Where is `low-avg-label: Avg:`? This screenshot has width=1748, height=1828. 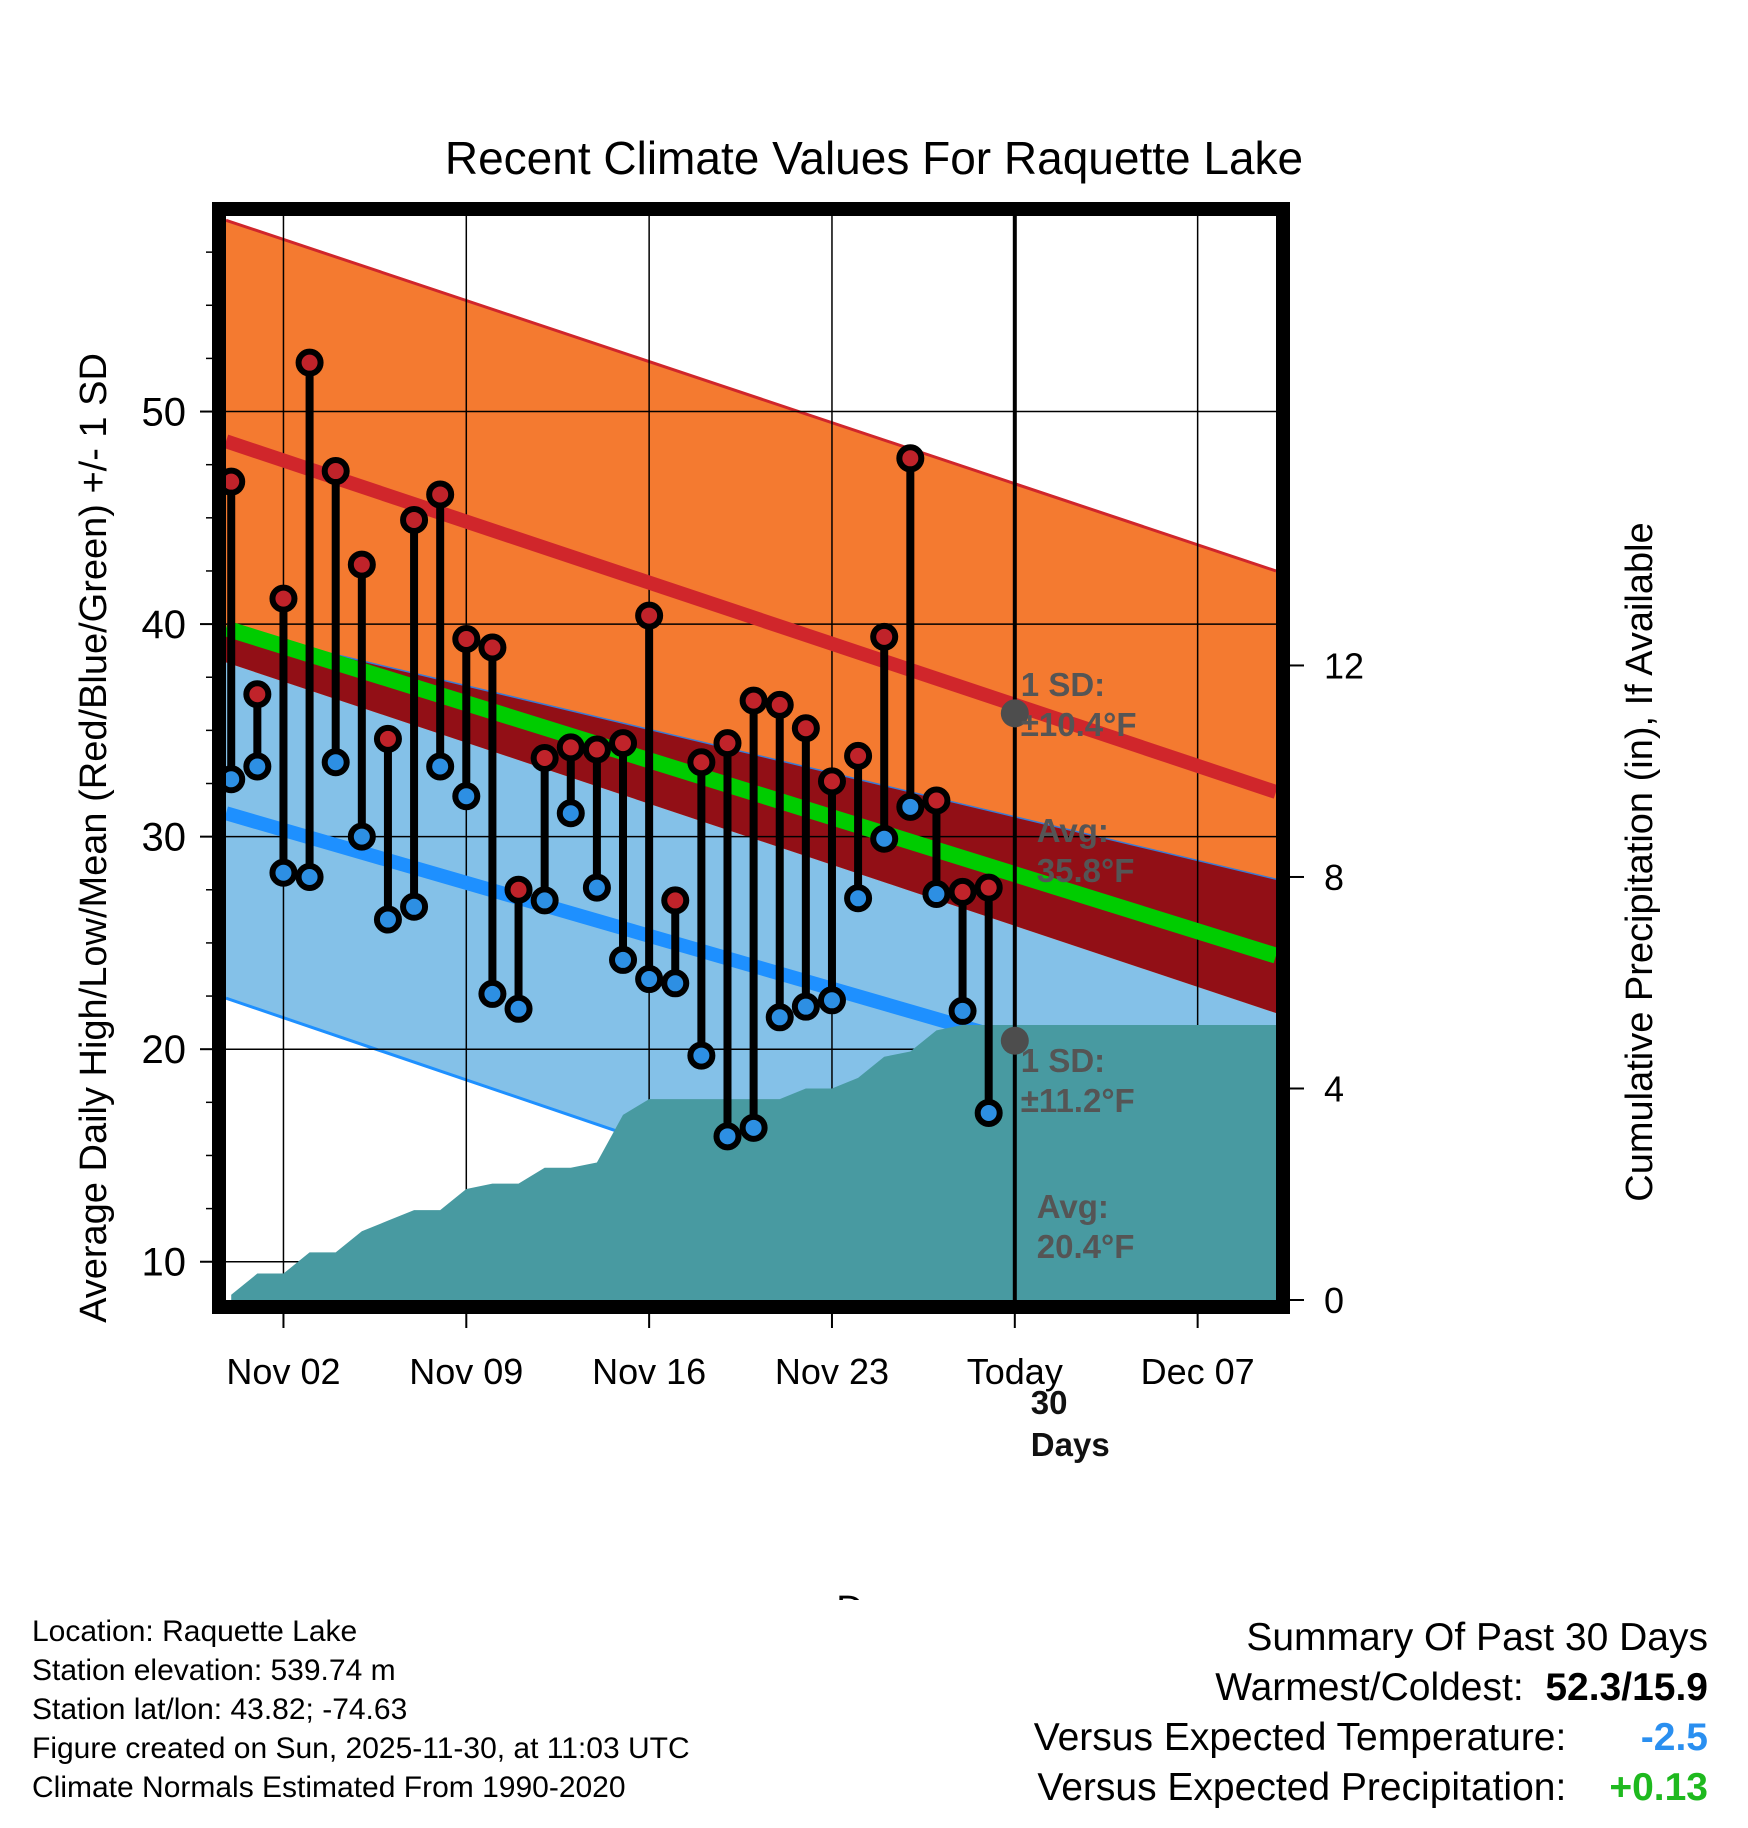
low-avg-label: Avg: is located at coordinates (1073, 1206).